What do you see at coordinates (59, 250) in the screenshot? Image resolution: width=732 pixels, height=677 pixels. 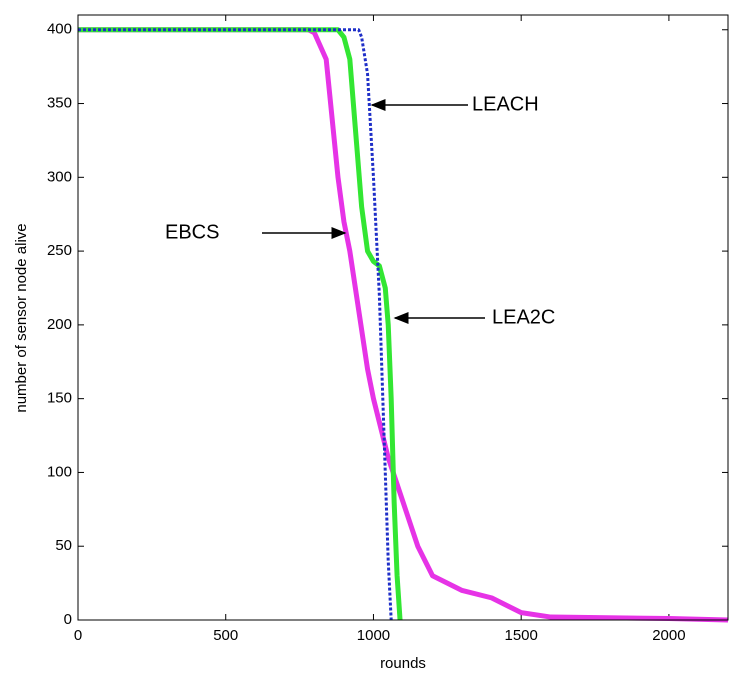 I see `y-tick-label: 250` at bounding box center [59, 250].